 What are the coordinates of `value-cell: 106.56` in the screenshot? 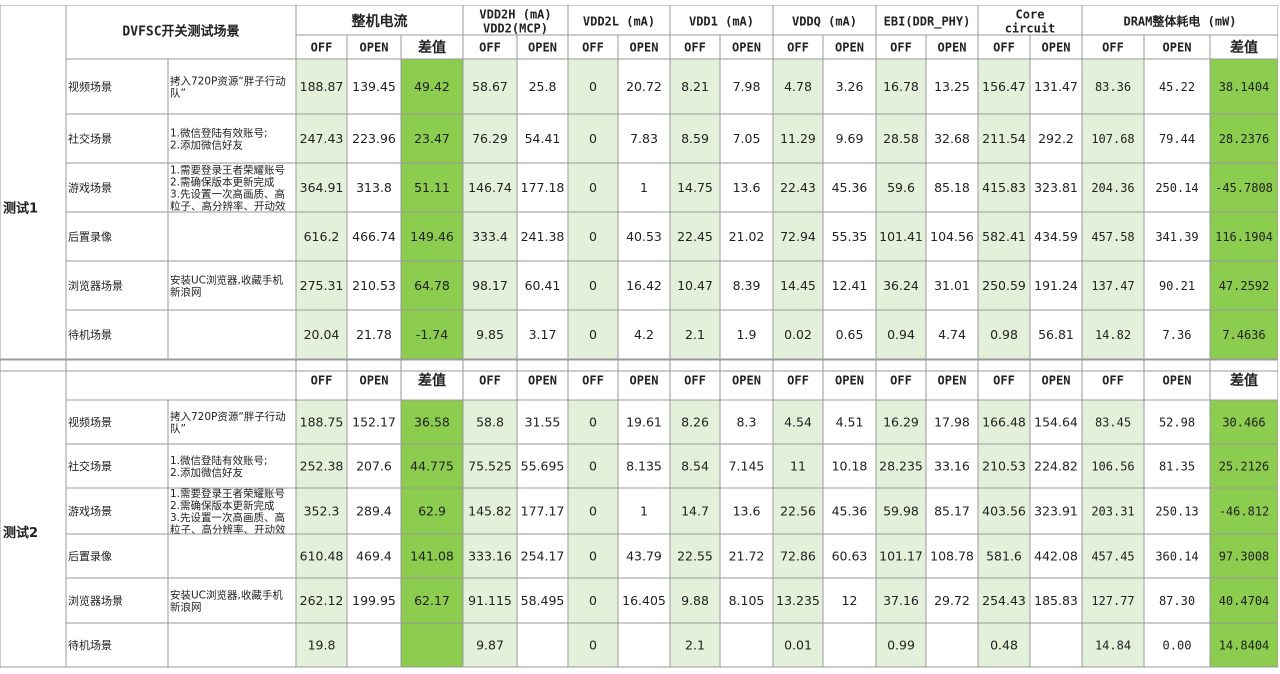 It's located at (1112, 467).